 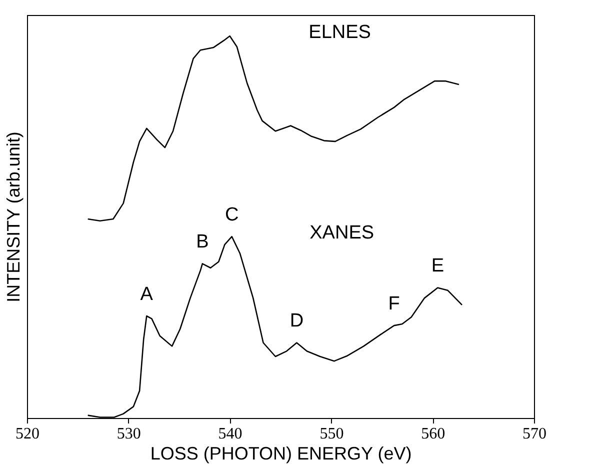 What do you see at coordinates (202, 242) in the screenshot?
I see `annotation: B` at bounding box center [202, 242].